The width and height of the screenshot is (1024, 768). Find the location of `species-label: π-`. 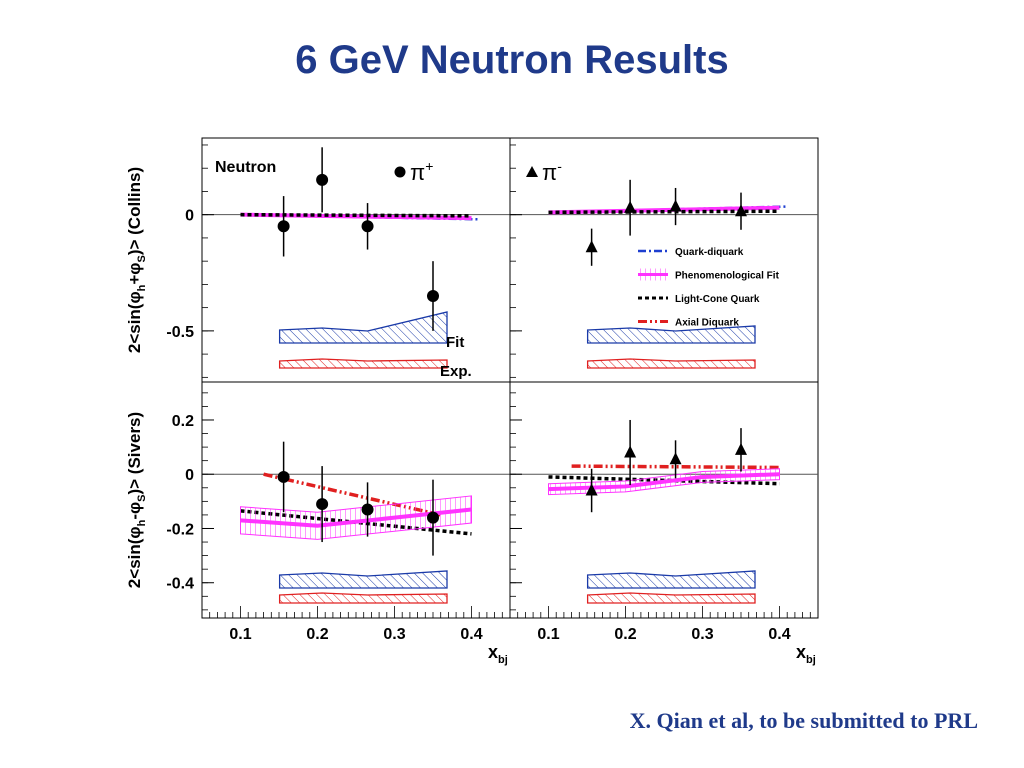

species-label: π- is located at coordinates (552, 171).